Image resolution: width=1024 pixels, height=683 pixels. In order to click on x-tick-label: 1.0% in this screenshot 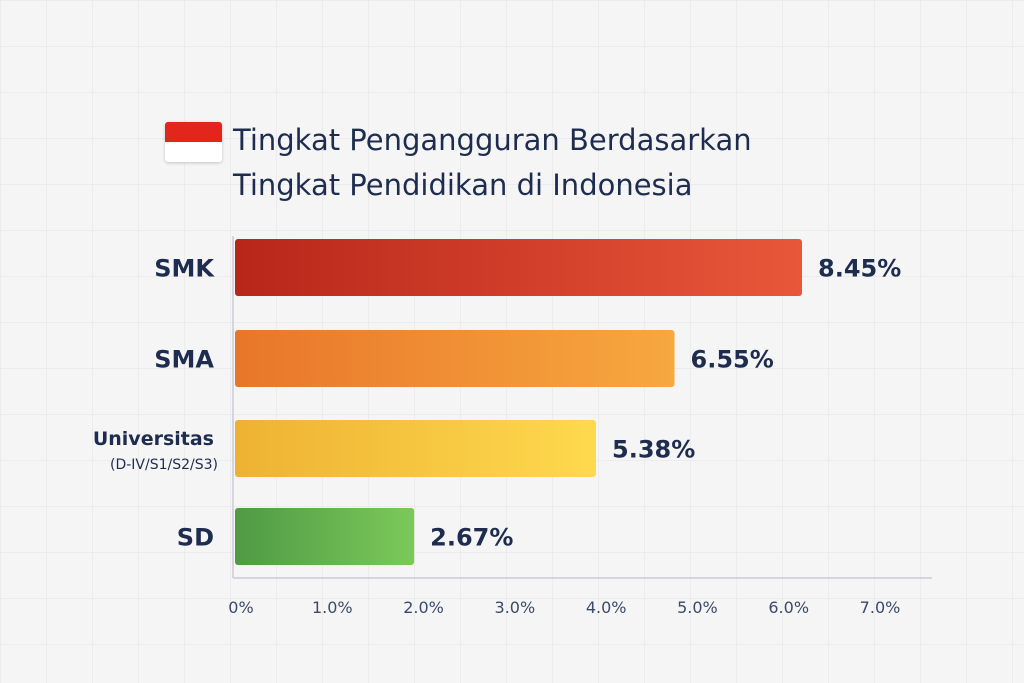, I will do `click(332, 607)`.